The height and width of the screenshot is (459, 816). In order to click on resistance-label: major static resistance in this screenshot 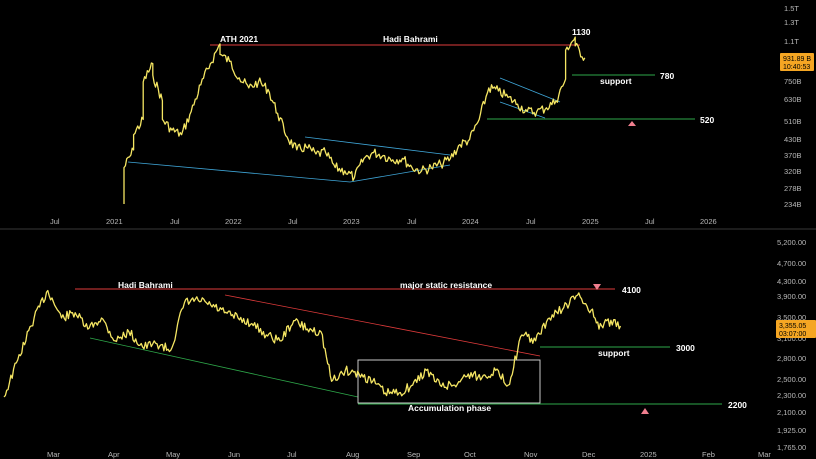, I will do `click(446, 285)`.